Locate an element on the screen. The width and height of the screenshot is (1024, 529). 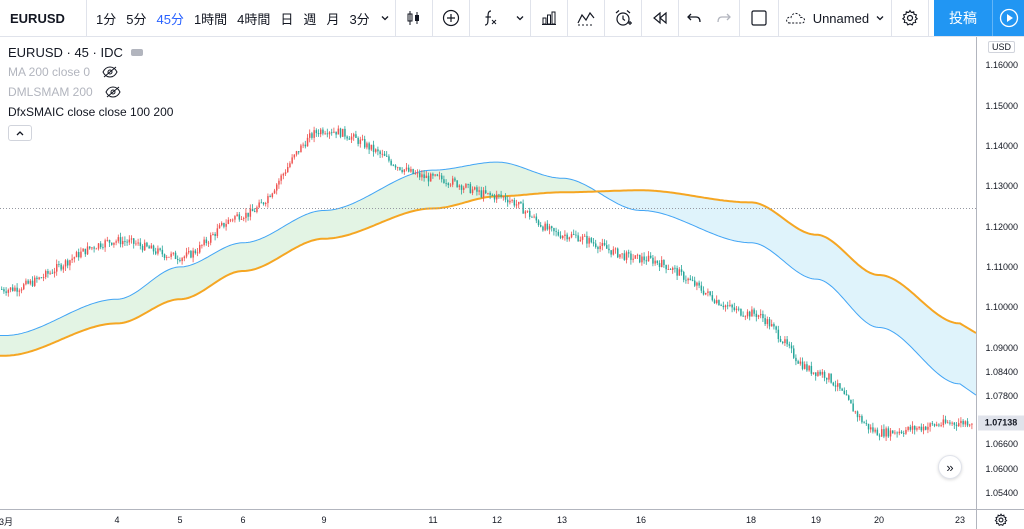
interval-4h-button: 4時間 is located at coordinates (254, 19).